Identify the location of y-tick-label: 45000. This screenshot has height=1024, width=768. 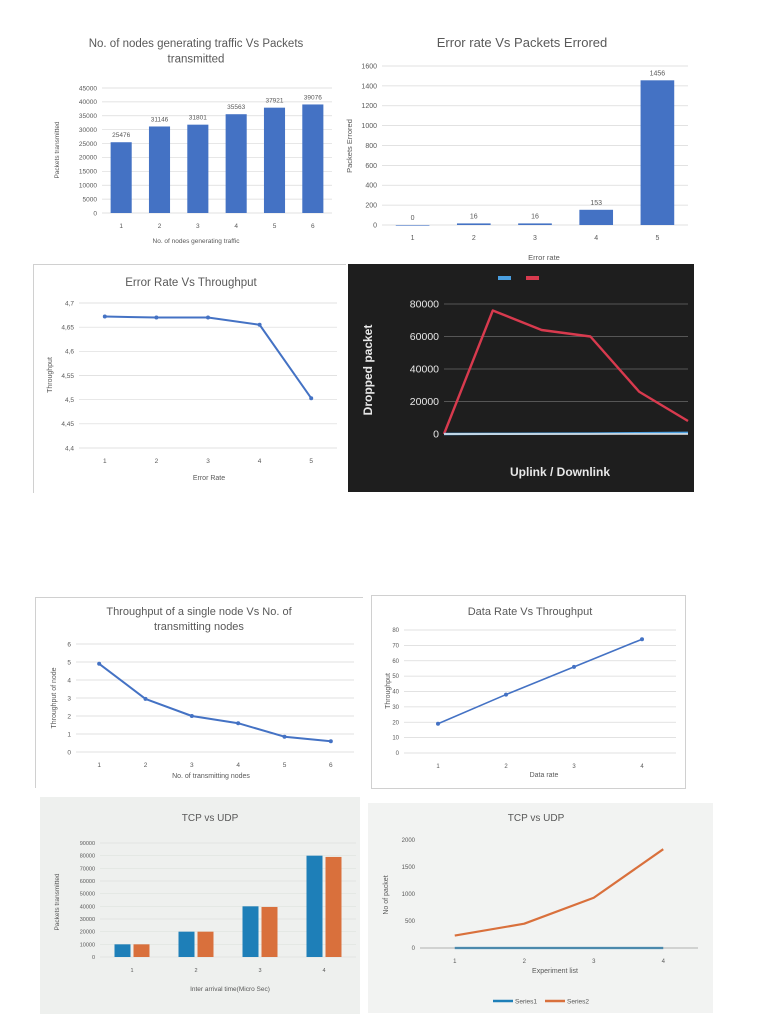
(88, 88).